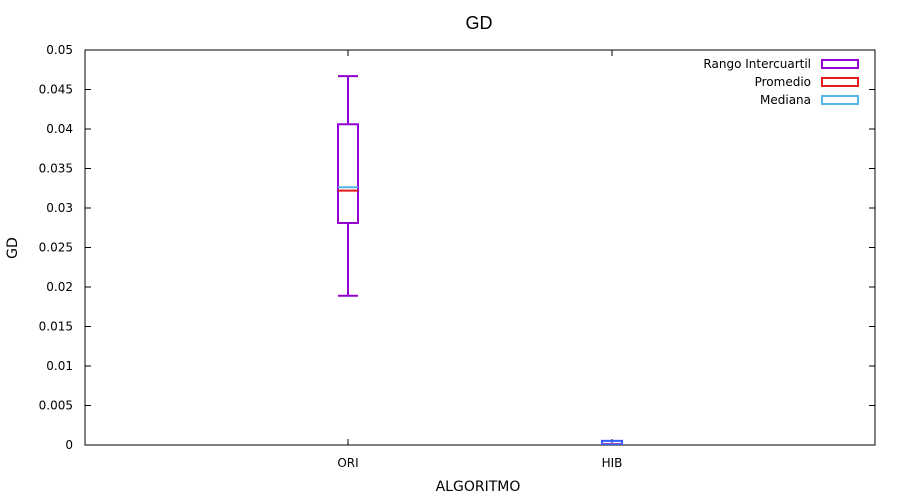  I want to click on y-tick-label: 0.025, so click(56, 248).